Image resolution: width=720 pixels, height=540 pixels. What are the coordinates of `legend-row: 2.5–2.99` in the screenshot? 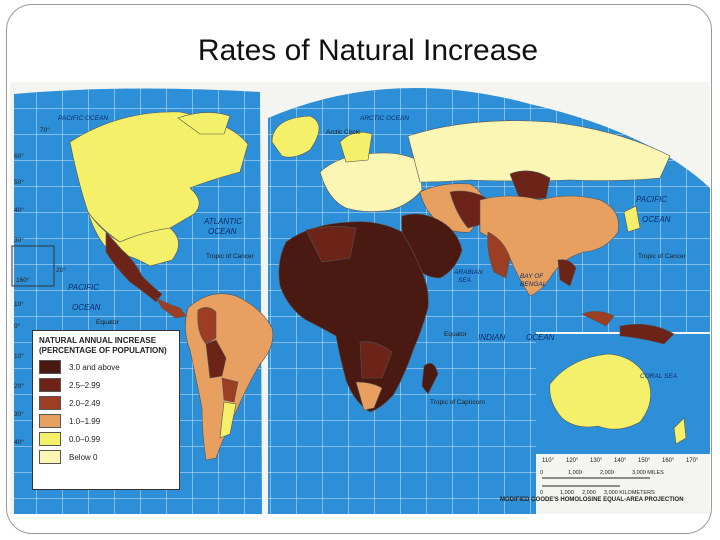 It's located at (106, 385).